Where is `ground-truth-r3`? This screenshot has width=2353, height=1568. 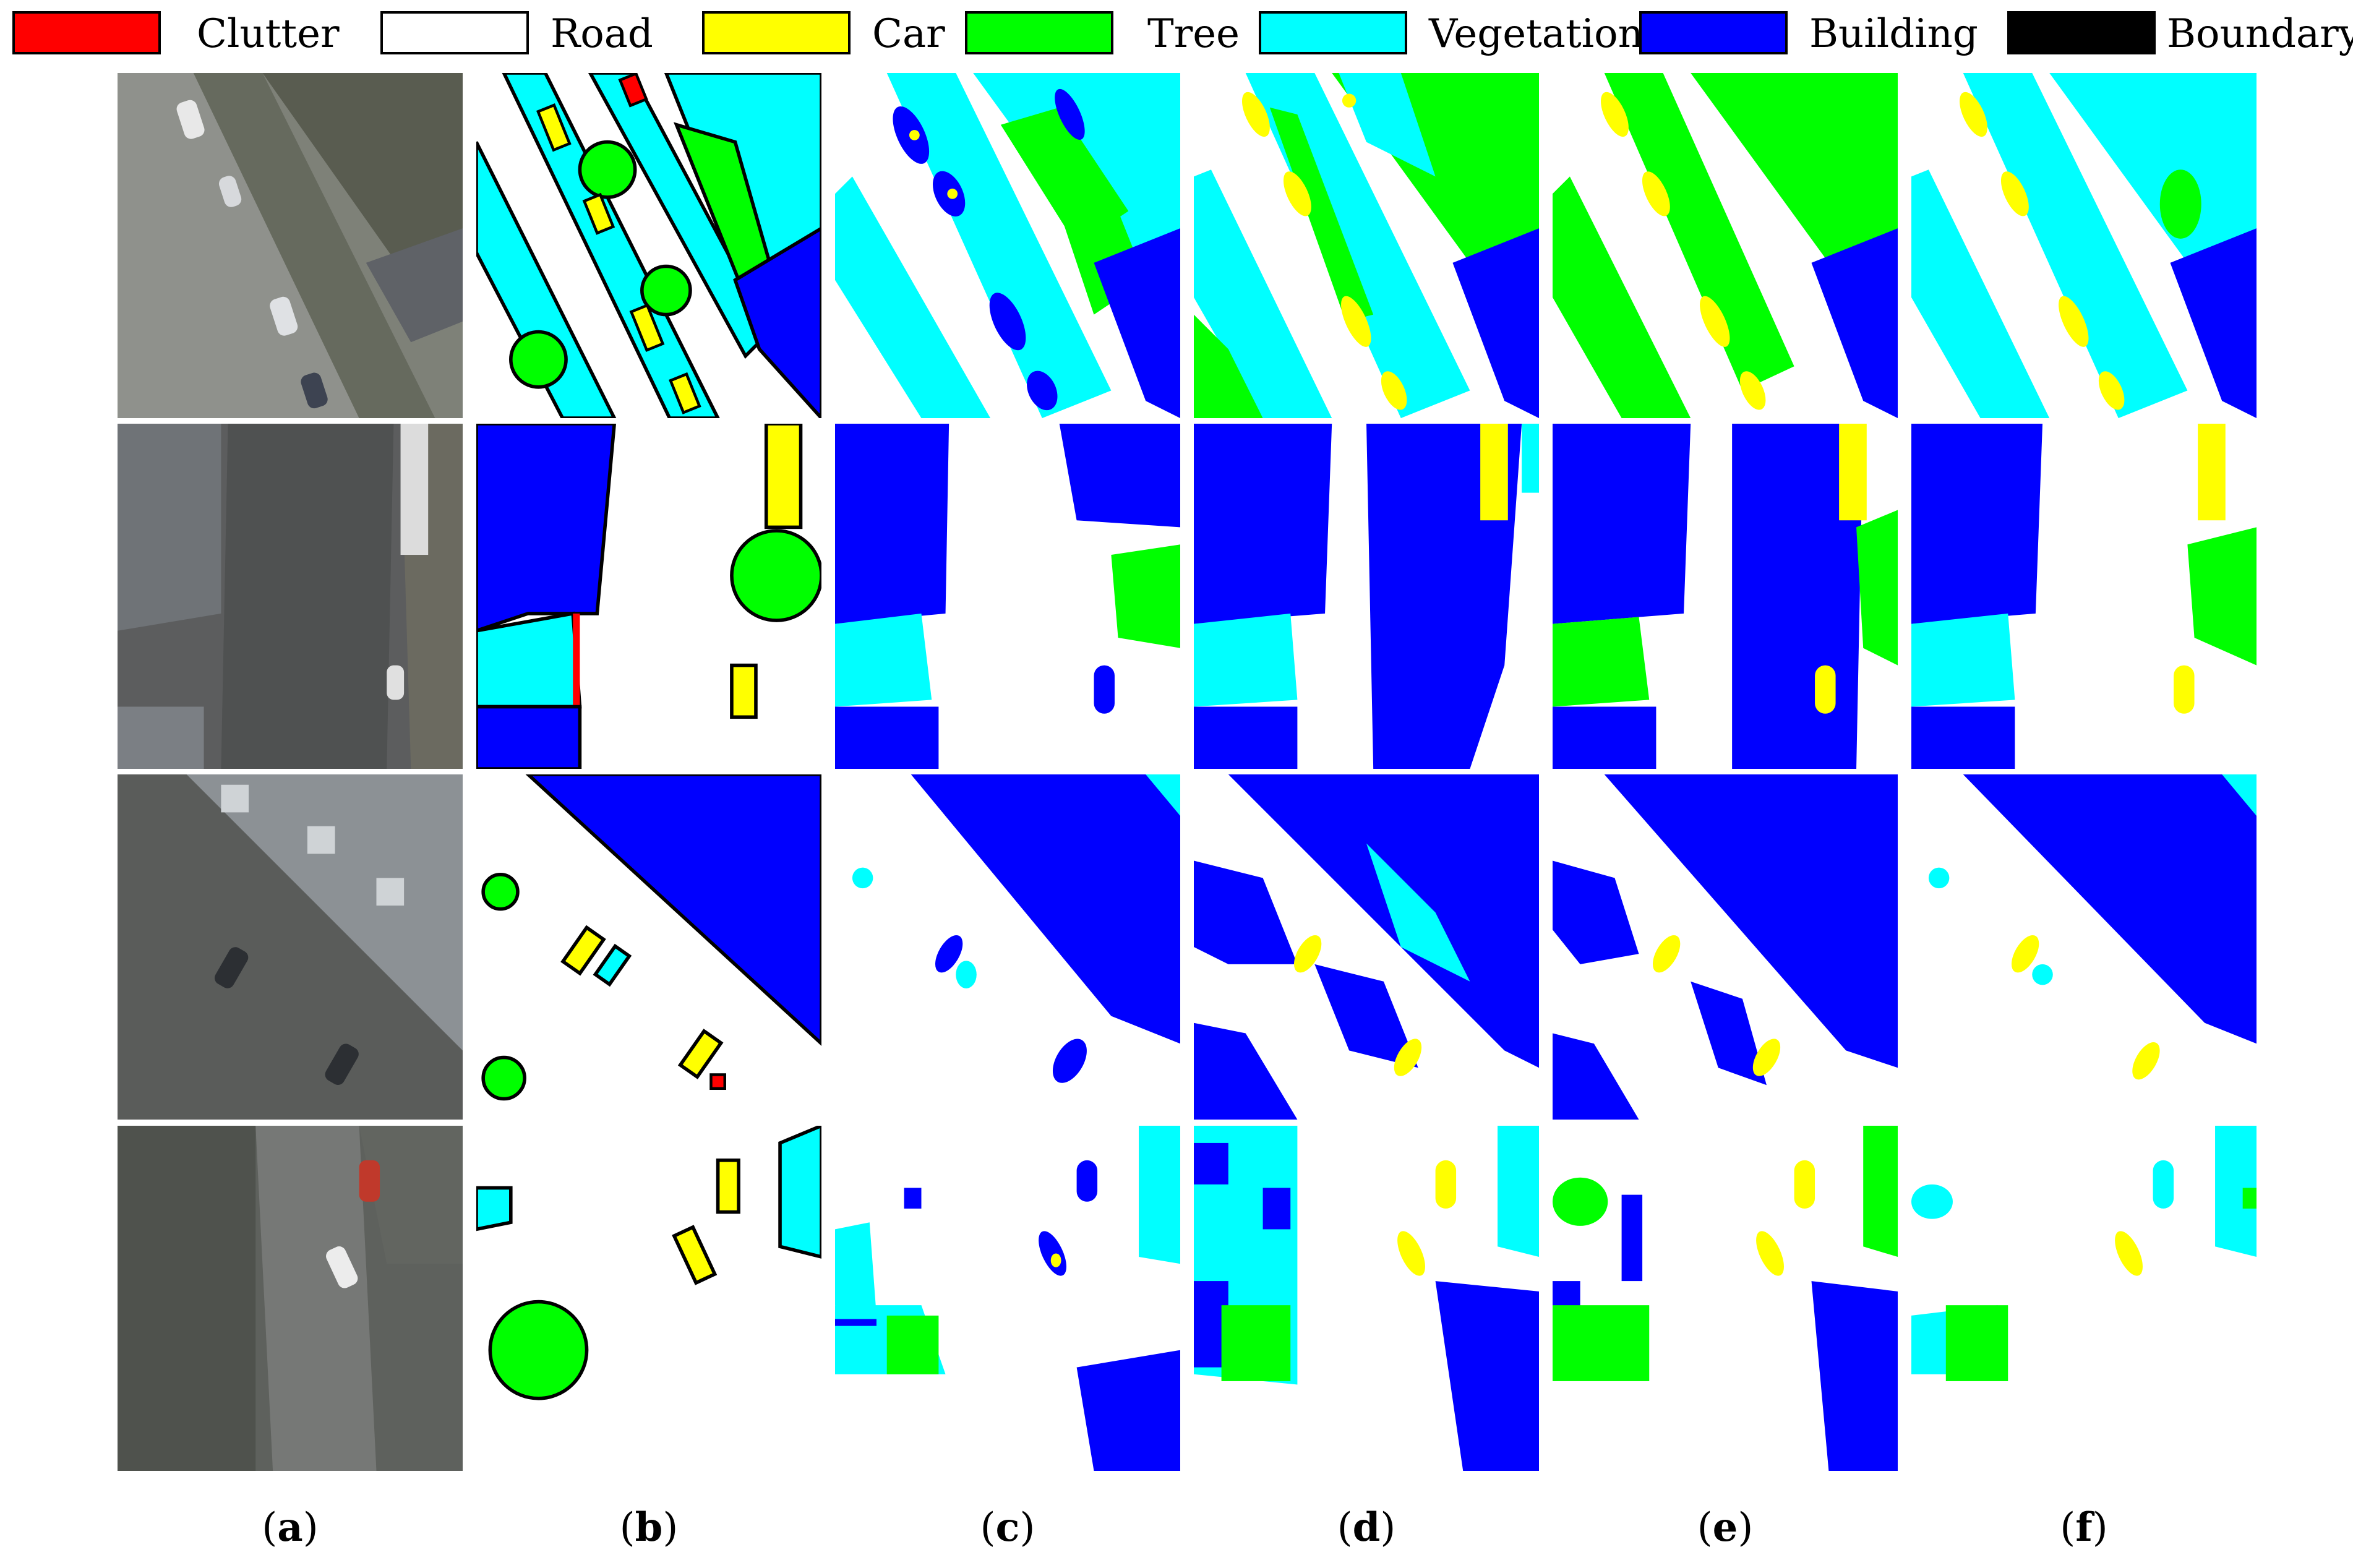 ground-truth-r3 is located at coordinates (648, 947).